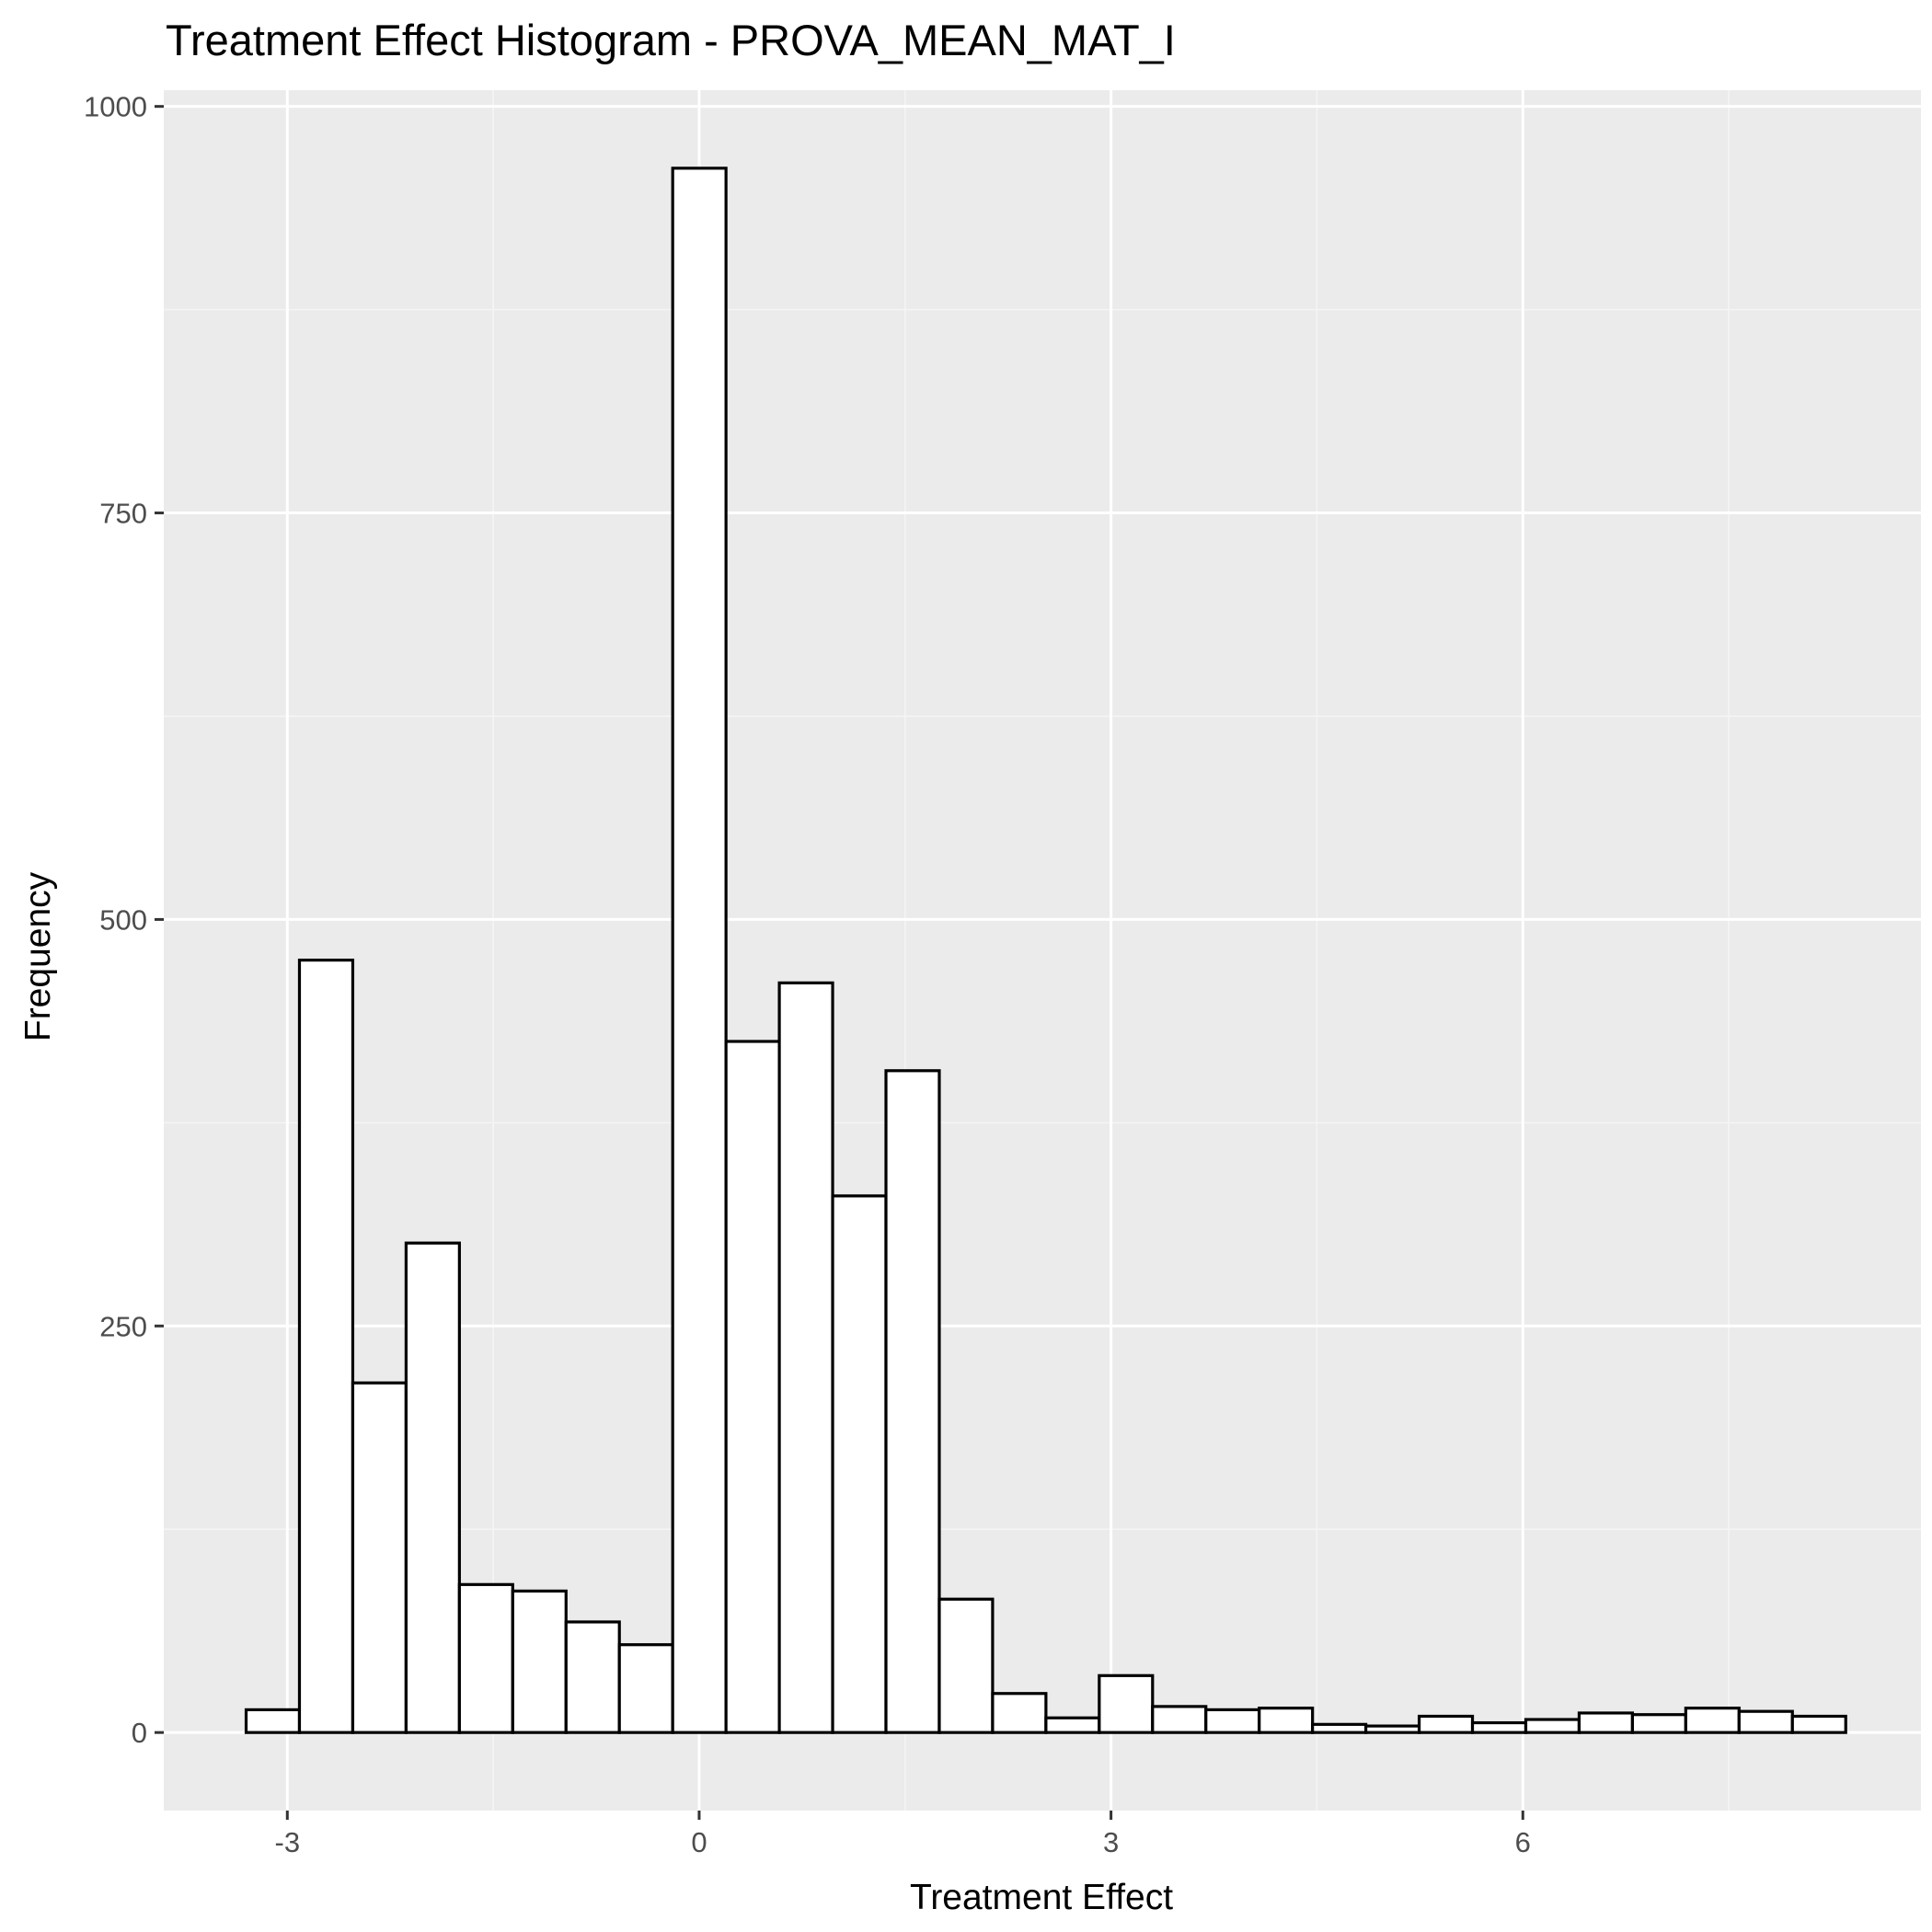 Image resolution: width=1932 pixels, height=1932 pixels. What do you see at coordinates (115, 107) in the screenshot?
I see `y-tick-label: 1000` at bounding box center [115, 107].